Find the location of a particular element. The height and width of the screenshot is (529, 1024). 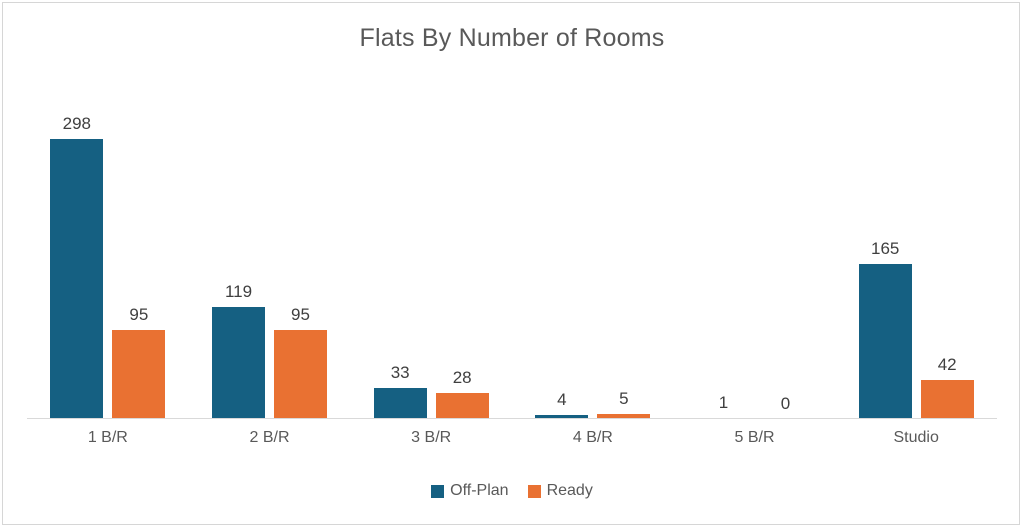

bar-column: 42 is located at coordinates (947, 387).